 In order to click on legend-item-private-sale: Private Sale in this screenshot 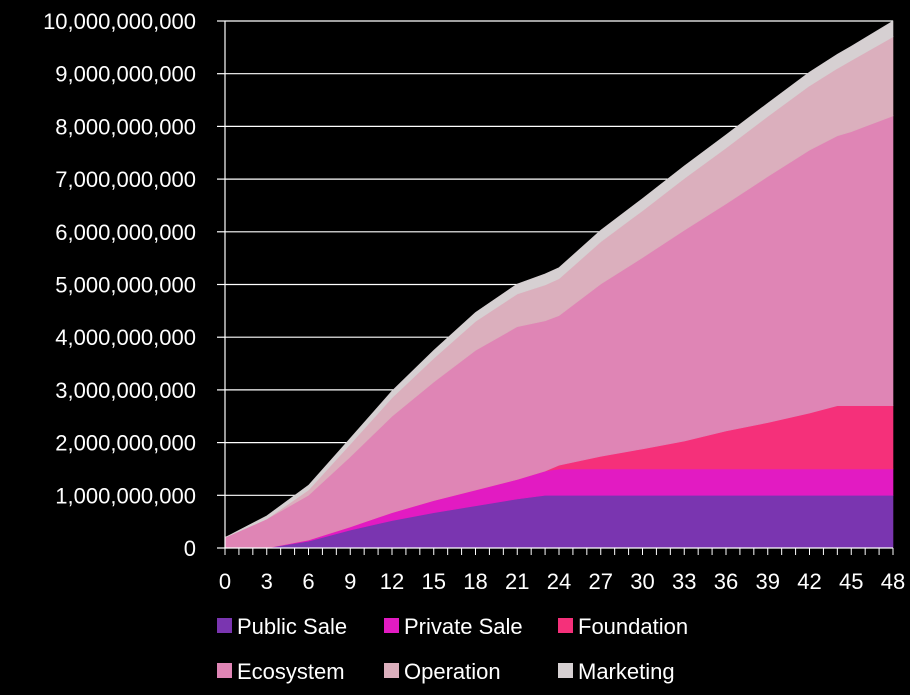, I will do `click(453, 626)`.